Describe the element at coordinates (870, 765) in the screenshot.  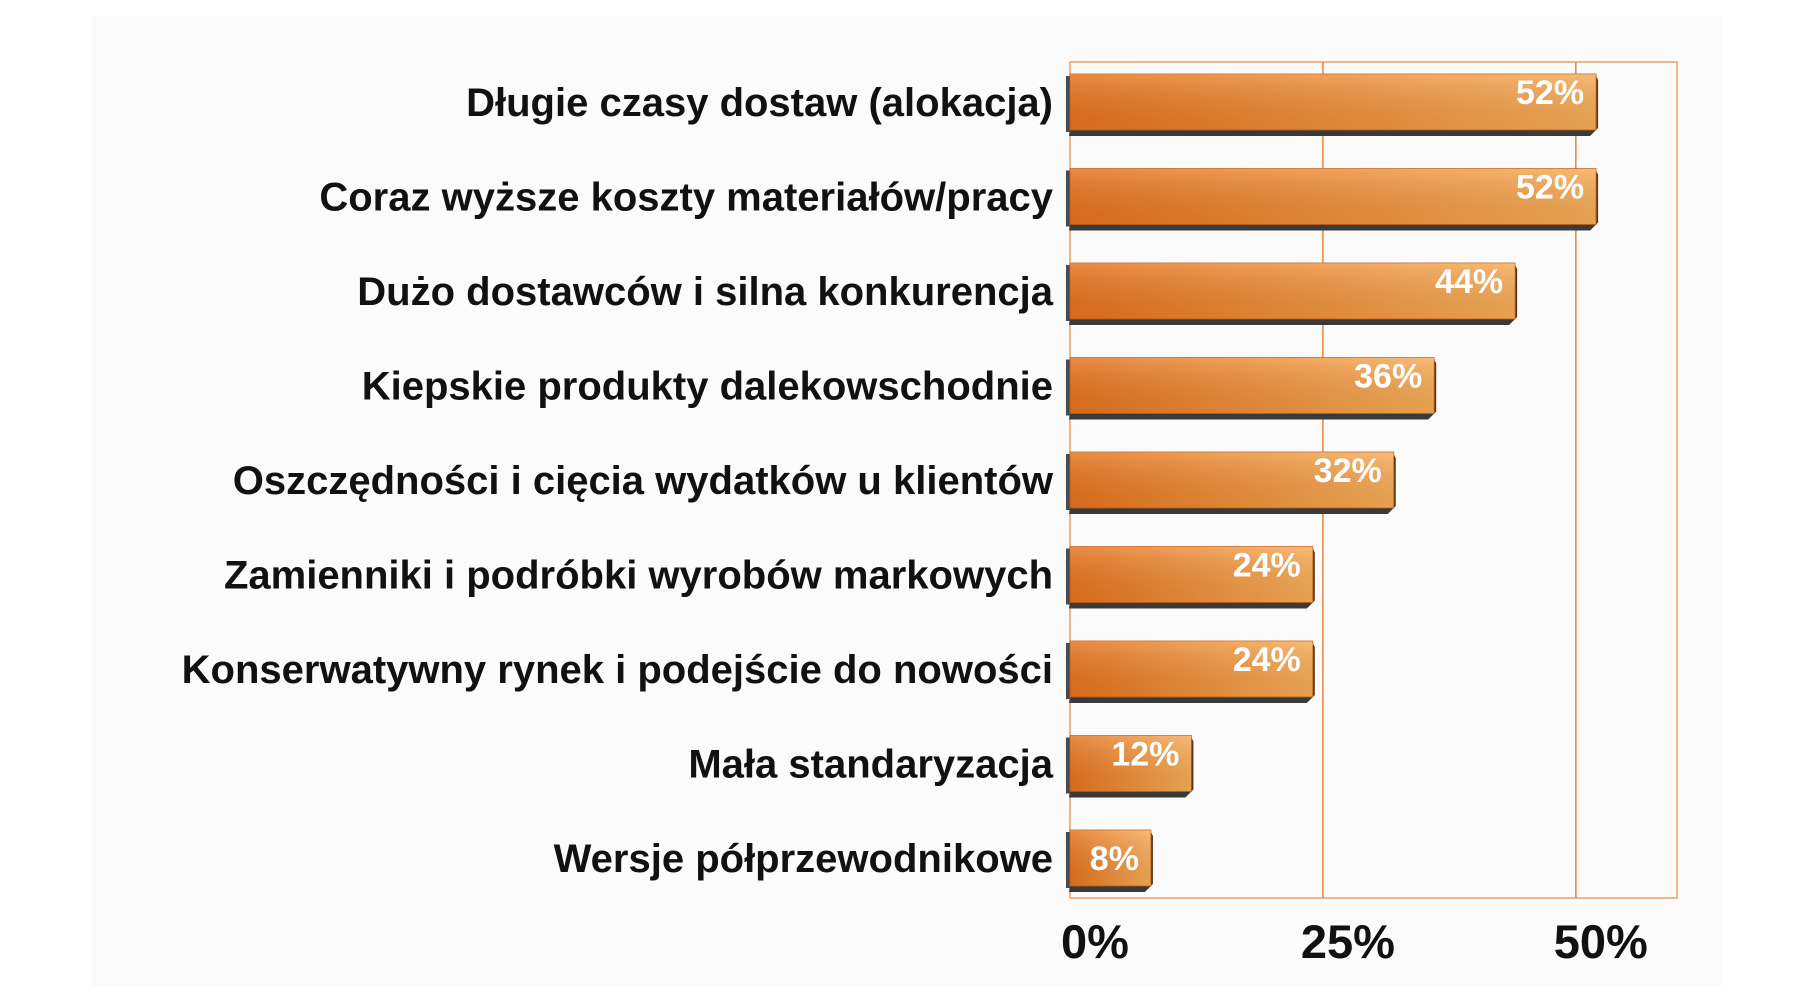
I see `category-label: Mała standaryzacja` at that location.